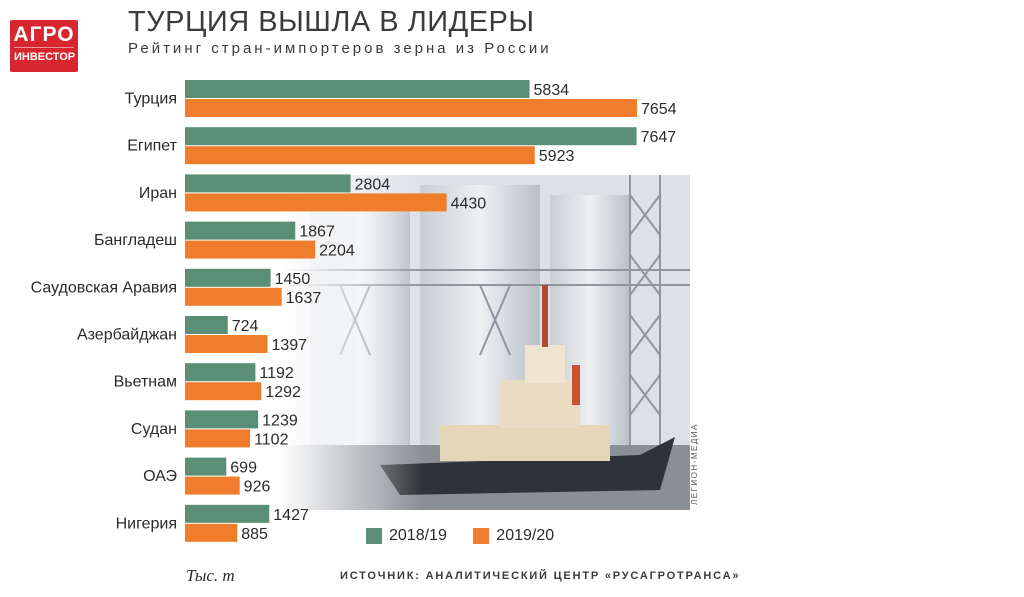 The height and width of the screenshot is (597, 1024). Describe the element at coordinates (104, 287) in the screenshot. I see `category-label: Саудовская Аравия` at that location.